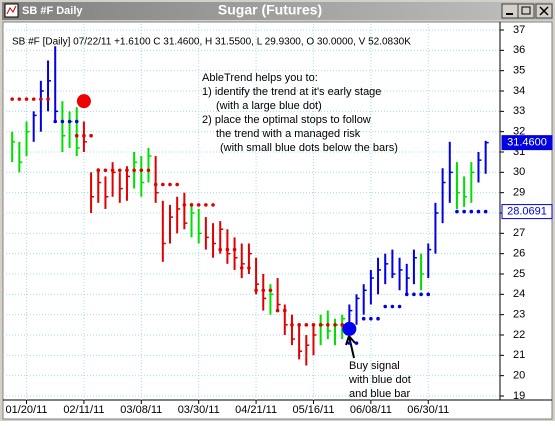  I want to click on y-tick-label: 21, so click(519, 355).